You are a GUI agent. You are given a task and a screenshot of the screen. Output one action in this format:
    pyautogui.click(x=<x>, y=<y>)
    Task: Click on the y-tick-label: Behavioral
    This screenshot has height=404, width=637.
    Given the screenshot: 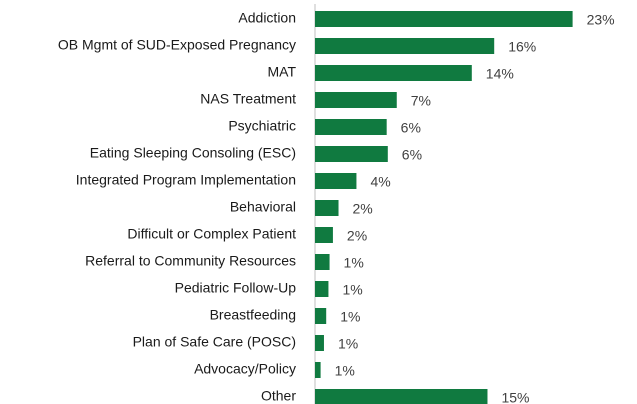 What is the action you would take?
    pyautogui.click(x=263, y=207)
    